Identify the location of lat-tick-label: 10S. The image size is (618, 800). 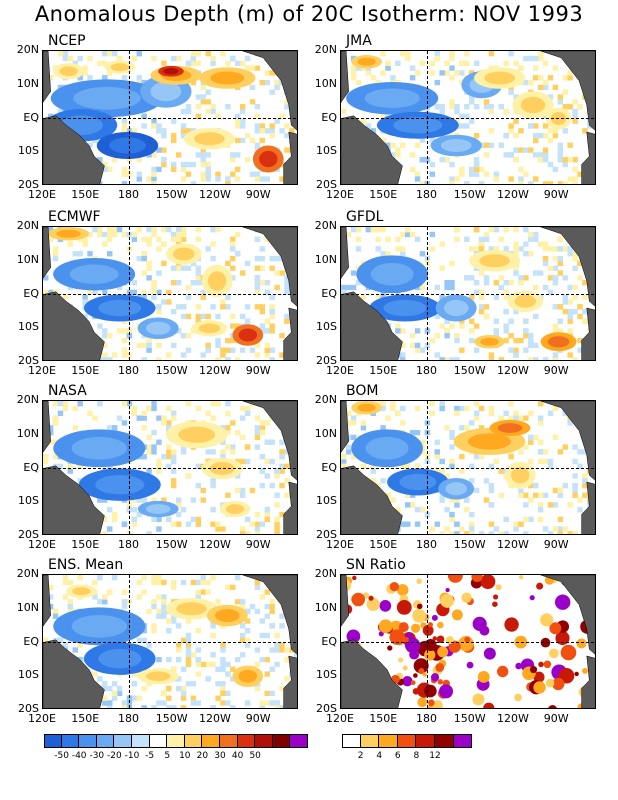
(326, 327).